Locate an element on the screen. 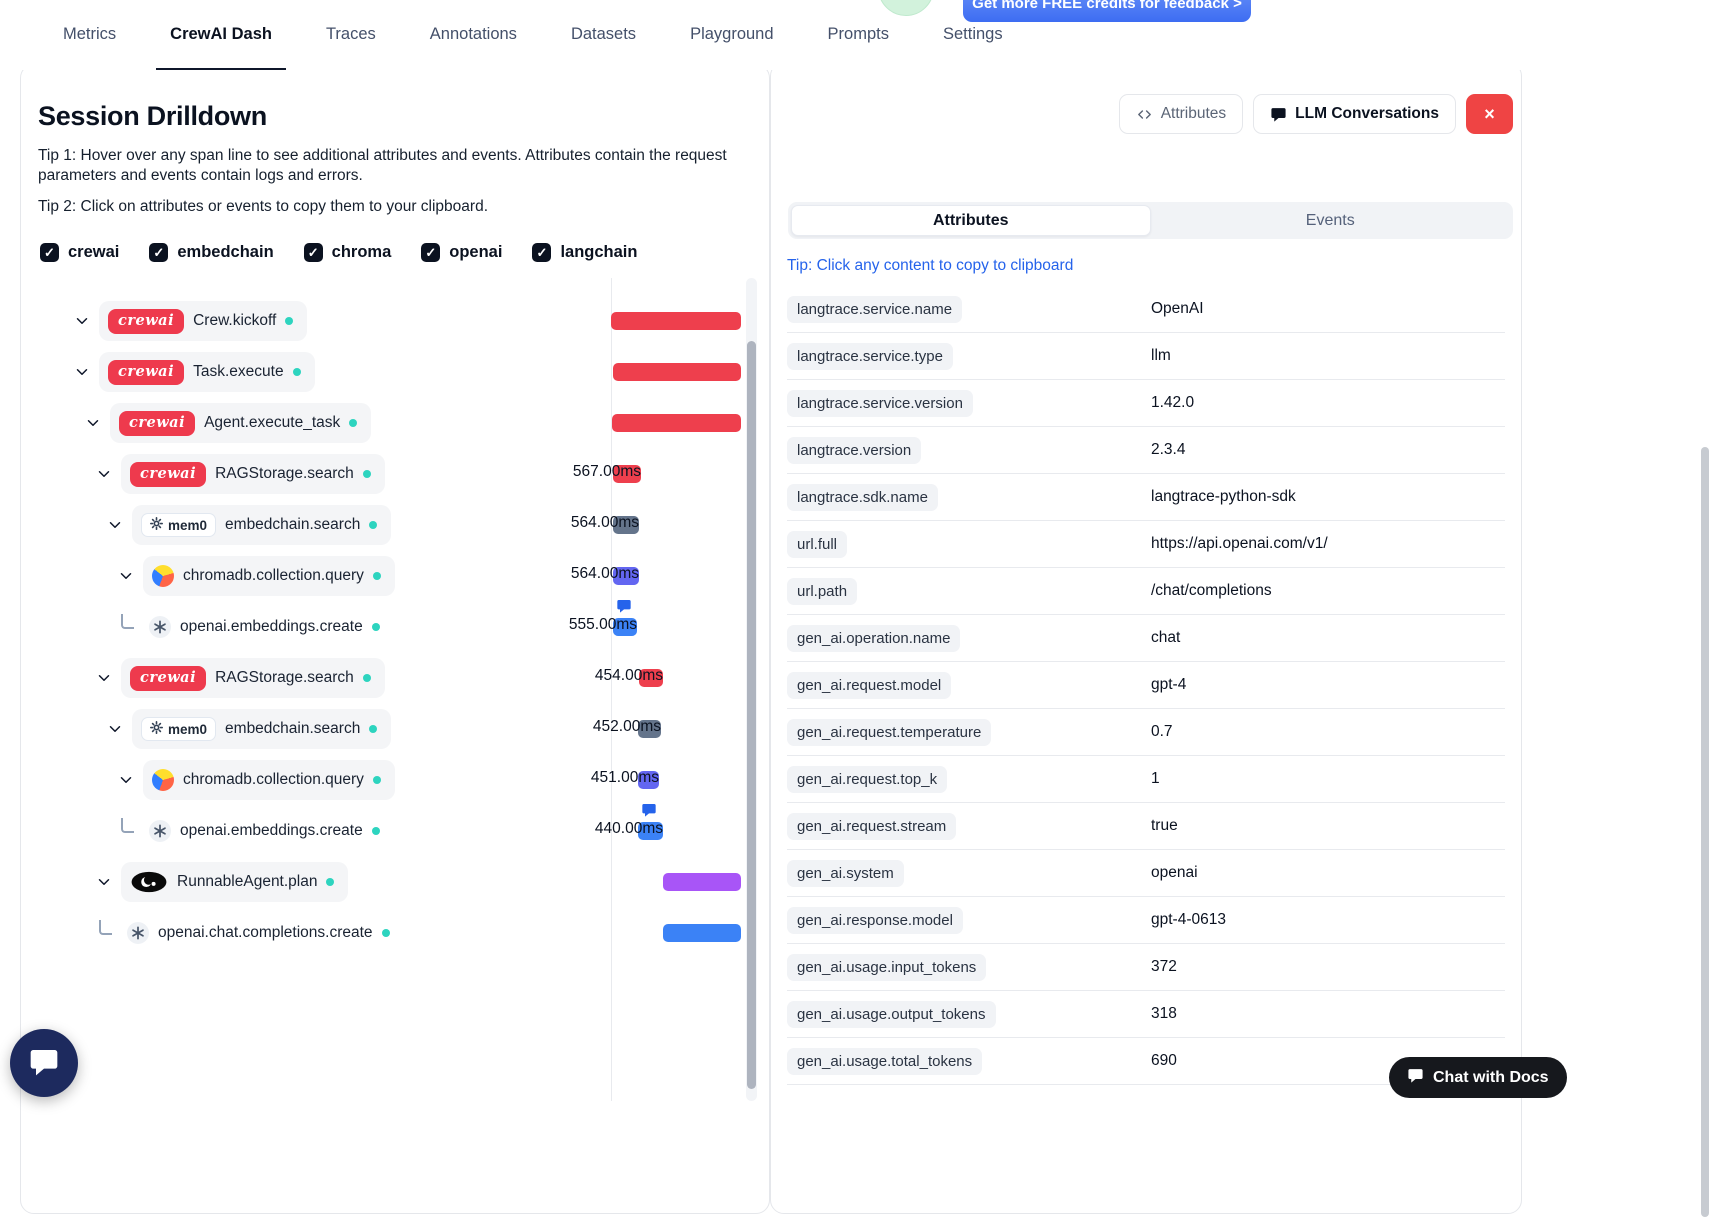 The width and height of the screenshot is (1710, 1217). attribute-value: 1 is located at coordinates (1155, 778).